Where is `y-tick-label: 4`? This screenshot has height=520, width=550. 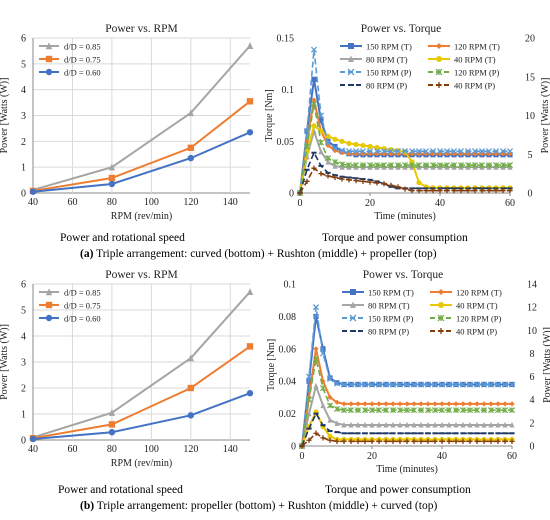 y-tick-label: 4 is located at coordinates (23, 90).